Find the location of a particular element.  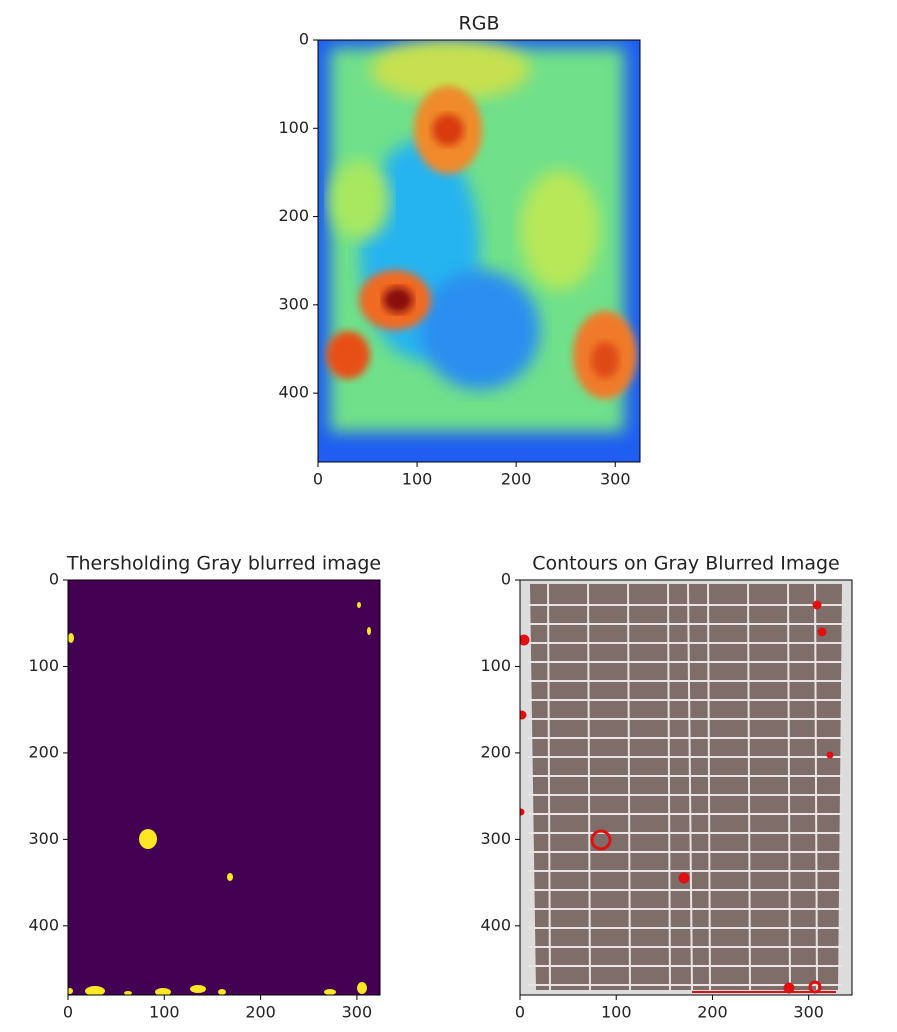

image-bg is located at coordinates (224, 787).